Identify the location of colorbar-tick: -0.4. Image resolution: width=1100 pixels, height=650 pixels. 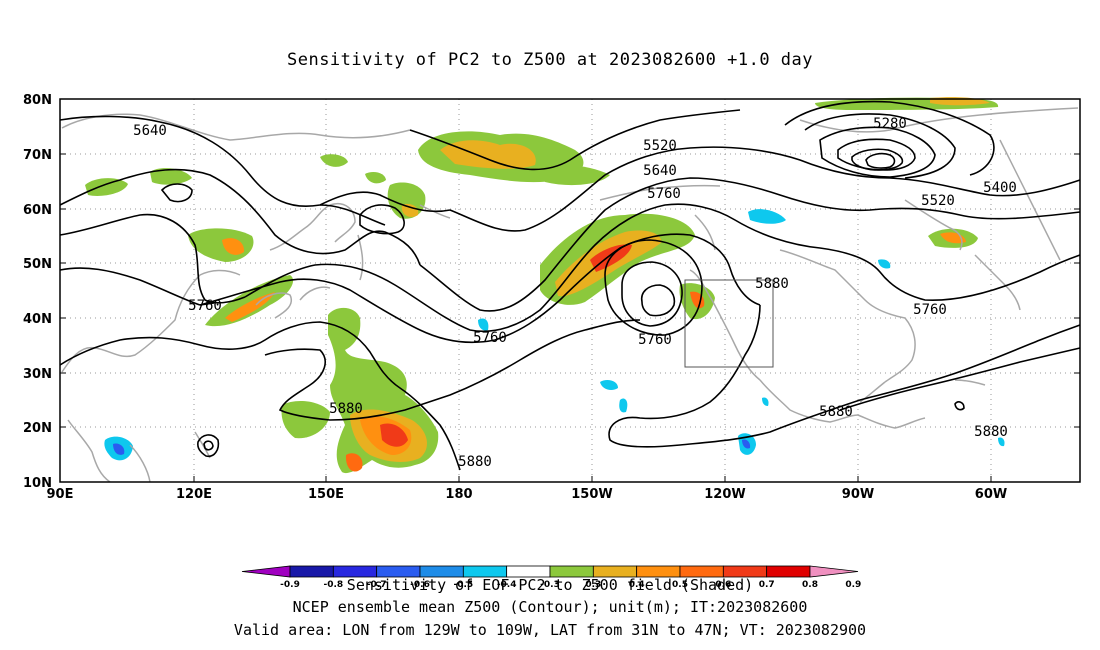
(507, 585).